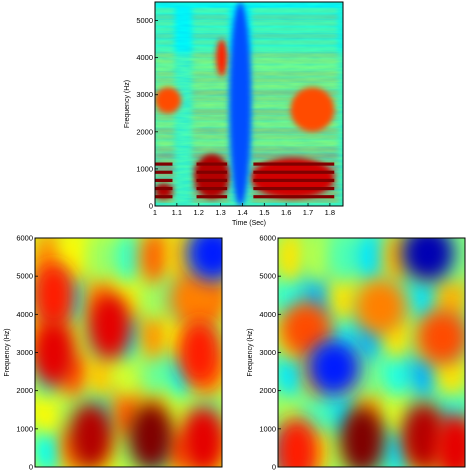  Describe the element at coordinates (24, 428) in the screenshot. I see `y-tick-label: 1000` at that location.